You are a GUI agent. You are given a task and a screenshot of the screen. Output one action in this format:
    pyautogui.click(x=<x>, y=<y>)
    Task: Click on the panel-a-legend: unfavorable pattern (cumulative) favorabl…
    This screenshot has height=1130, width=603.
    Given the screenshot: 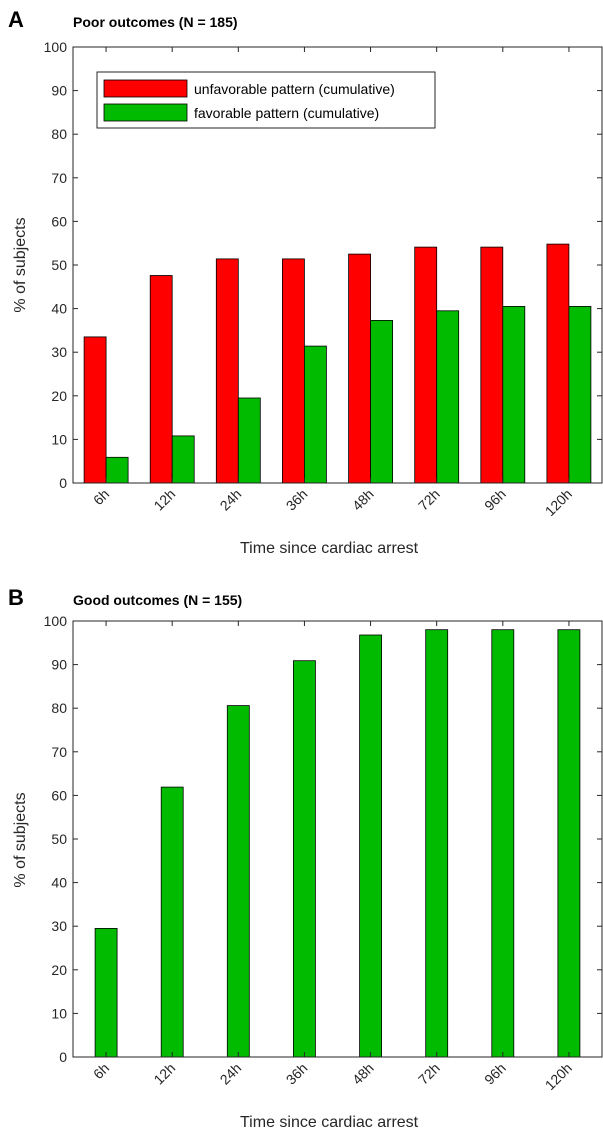 What is the action you would take?
    pyautogui.click(x=266, y=100)
    